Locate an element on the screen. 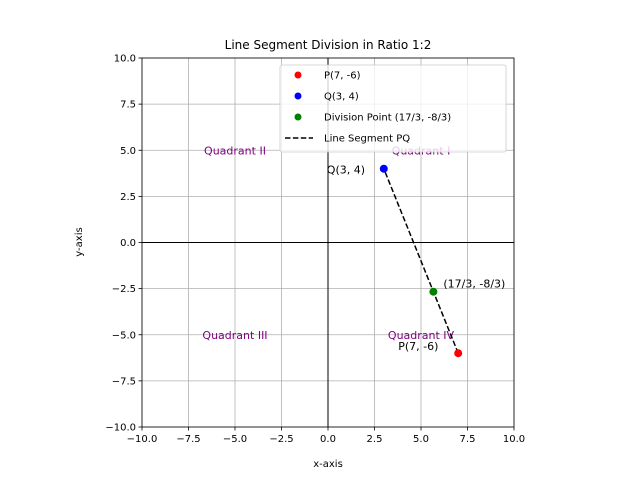 This screenshot has width=640, height=480. y-tick-label: 0.0 is located at coordinates (128, 243).